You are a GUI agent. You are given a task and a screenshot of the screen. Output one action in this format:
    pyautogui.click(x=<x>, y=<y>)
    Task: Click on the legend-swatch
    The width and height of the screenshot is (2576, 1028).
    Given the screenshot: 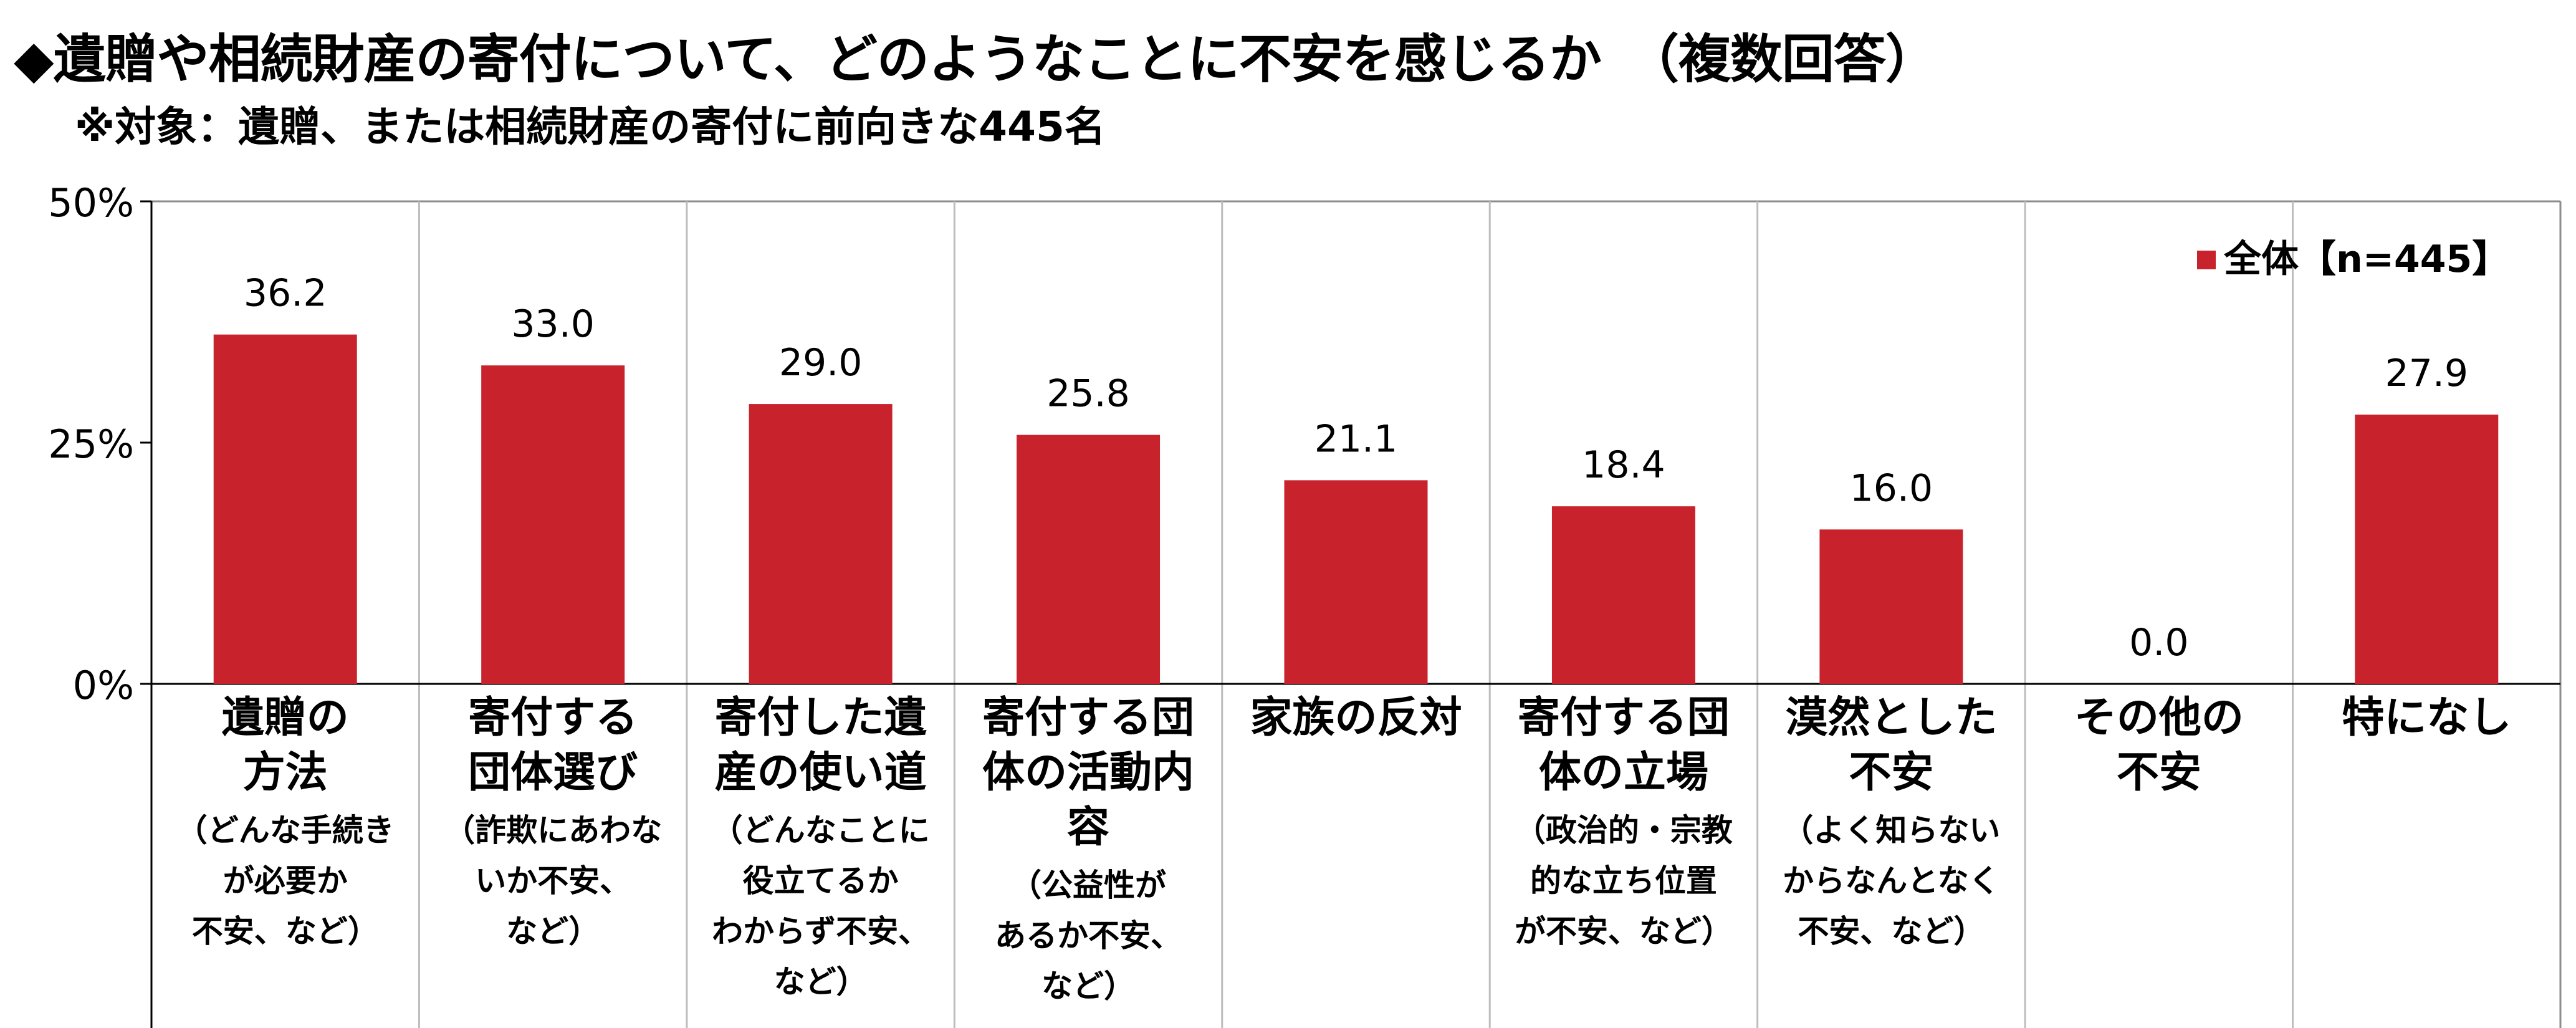 What is the action you would take?
    pyautogui.click(x=2206, y=260)
    